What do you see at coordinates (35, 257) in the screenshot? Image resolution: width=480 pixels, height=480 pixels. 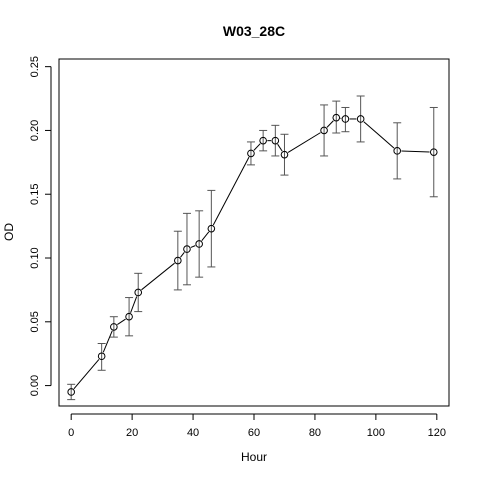 I see `y-tick-label: 0.10` at bounding box center [35, 257].